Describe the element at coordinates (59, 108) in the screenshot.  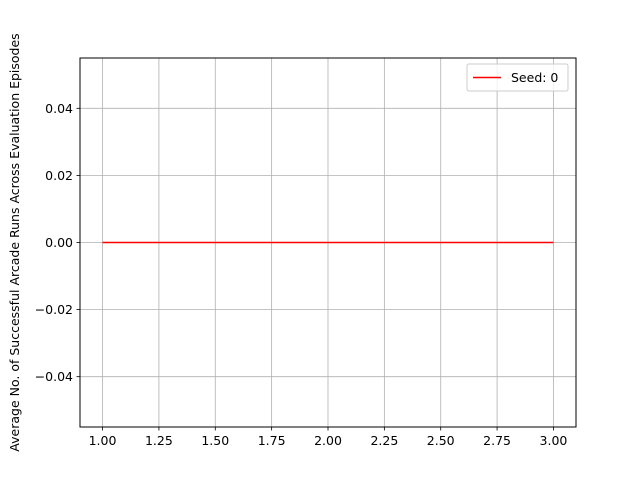
I see `y-tick-label: 0.04` at that location.